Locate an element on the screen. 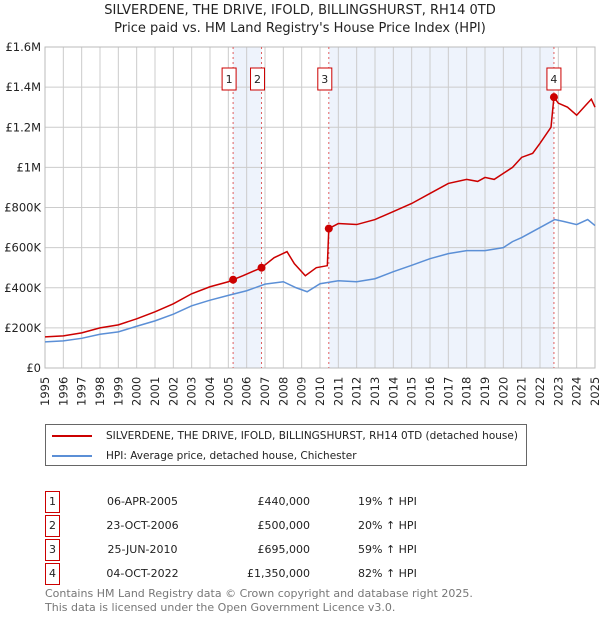 Image resolution: width=600 pixels, height=620 pixels. x-tick-label: 2010 is located at coordinates (320, 391).